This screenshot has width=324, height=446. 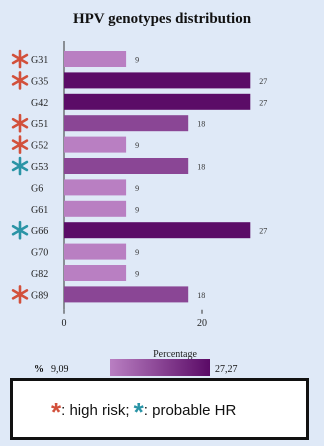 I want to click on category-label: G53, so click(x=39, y=167).